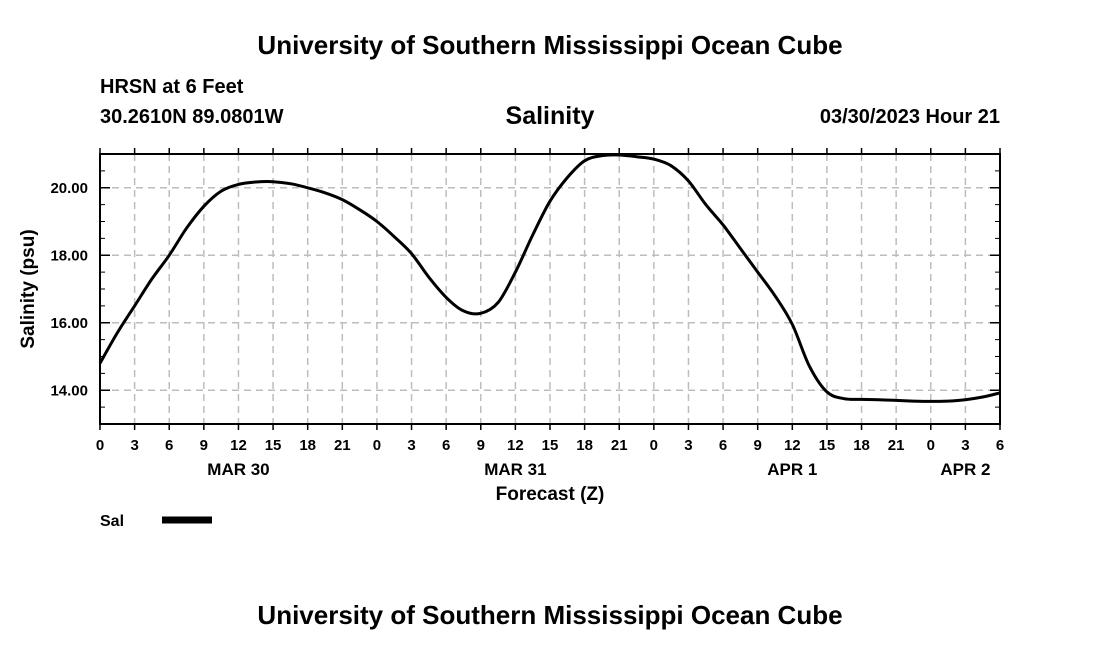 The height and width of the screenshot is (650, 1100). Describe the element at coordinates (69, 323) in the screenshot. I see `y-tick-label: 16.00` at that location.